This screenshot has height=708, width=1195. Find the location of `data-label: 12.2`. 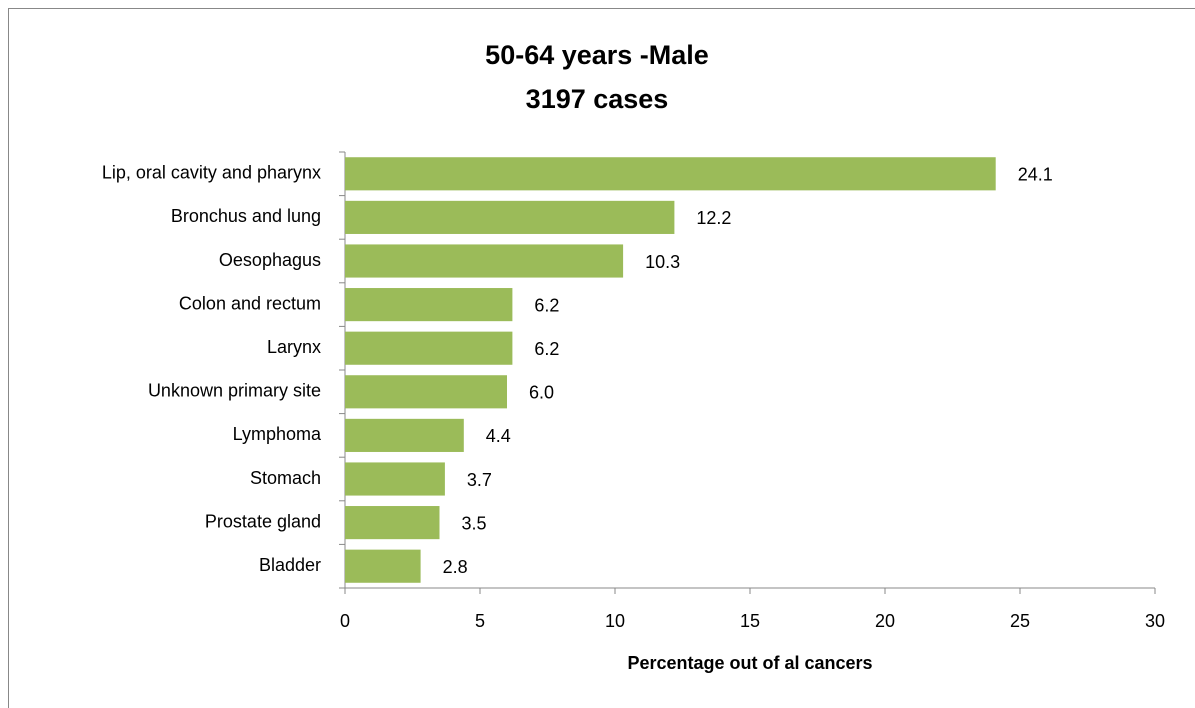

data-label: 12.2 is located at coordinates (713, 218).